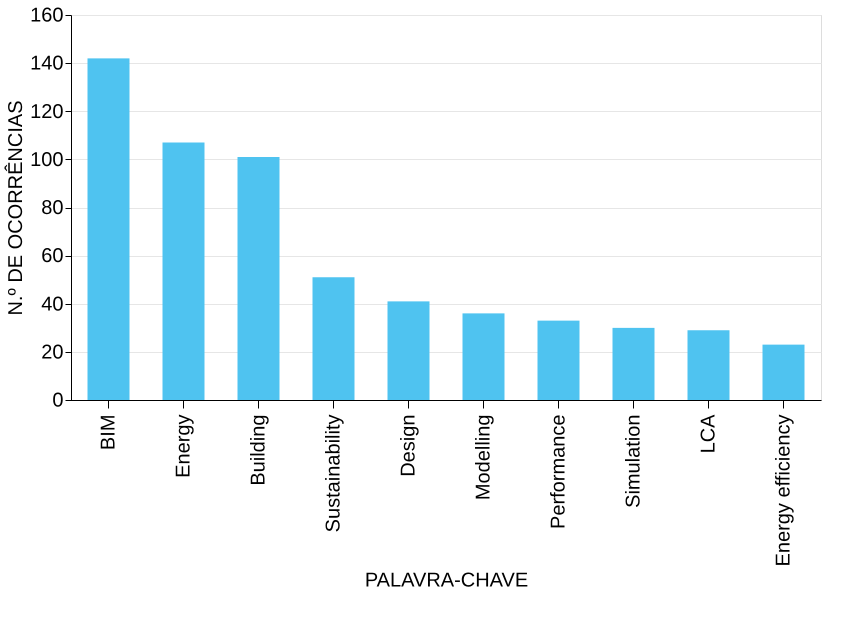  Describe the element at coordinates (52, 352) in the screenshot. I see `y-tick-label: 20` at that location.